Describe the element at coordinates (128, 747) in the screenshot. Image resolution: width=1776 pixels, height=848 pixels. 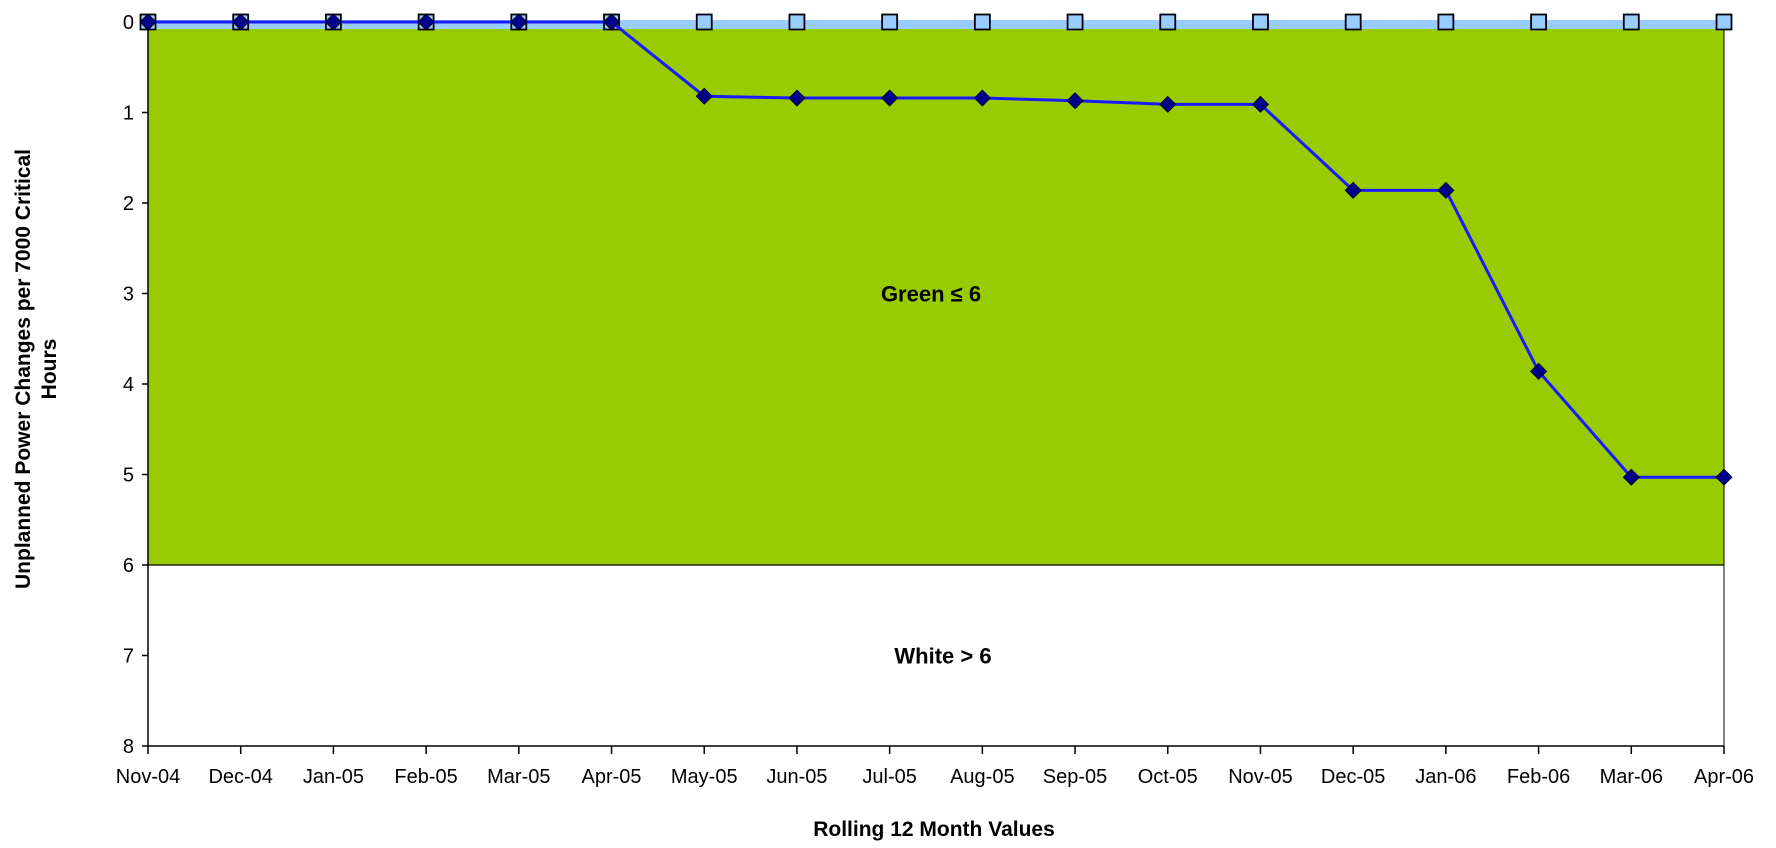
I see `y-tick-label: 8` at that location.